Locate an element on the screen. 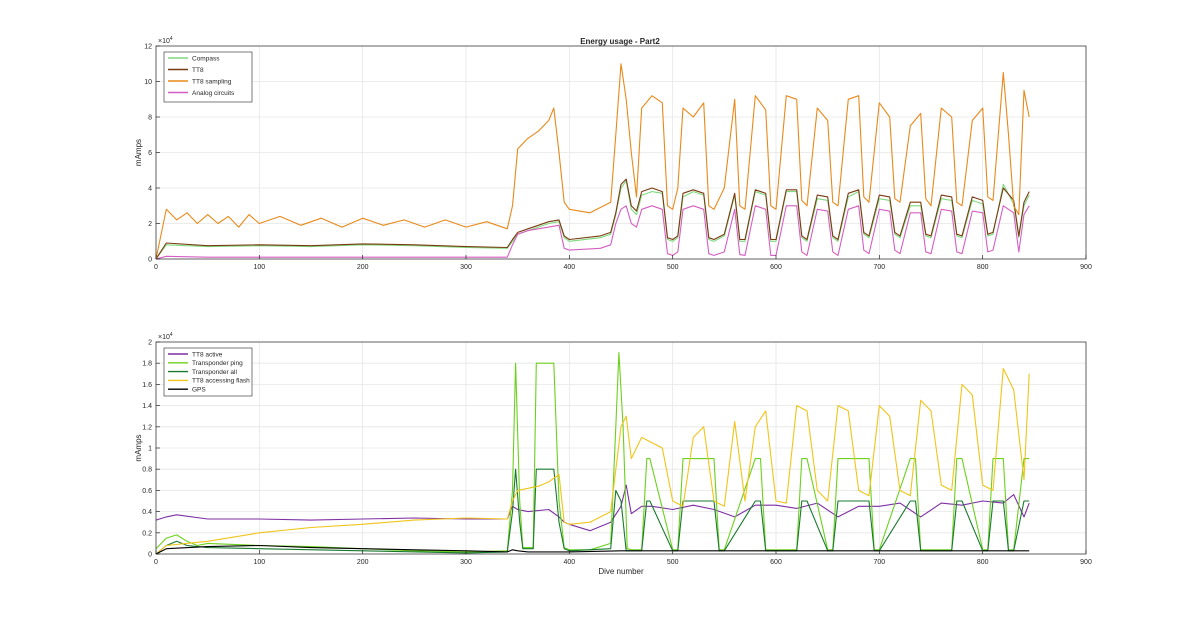 This screenshot has height=622, width=1200. legend-entry: Transponder all is located at coordinates (214, 372).